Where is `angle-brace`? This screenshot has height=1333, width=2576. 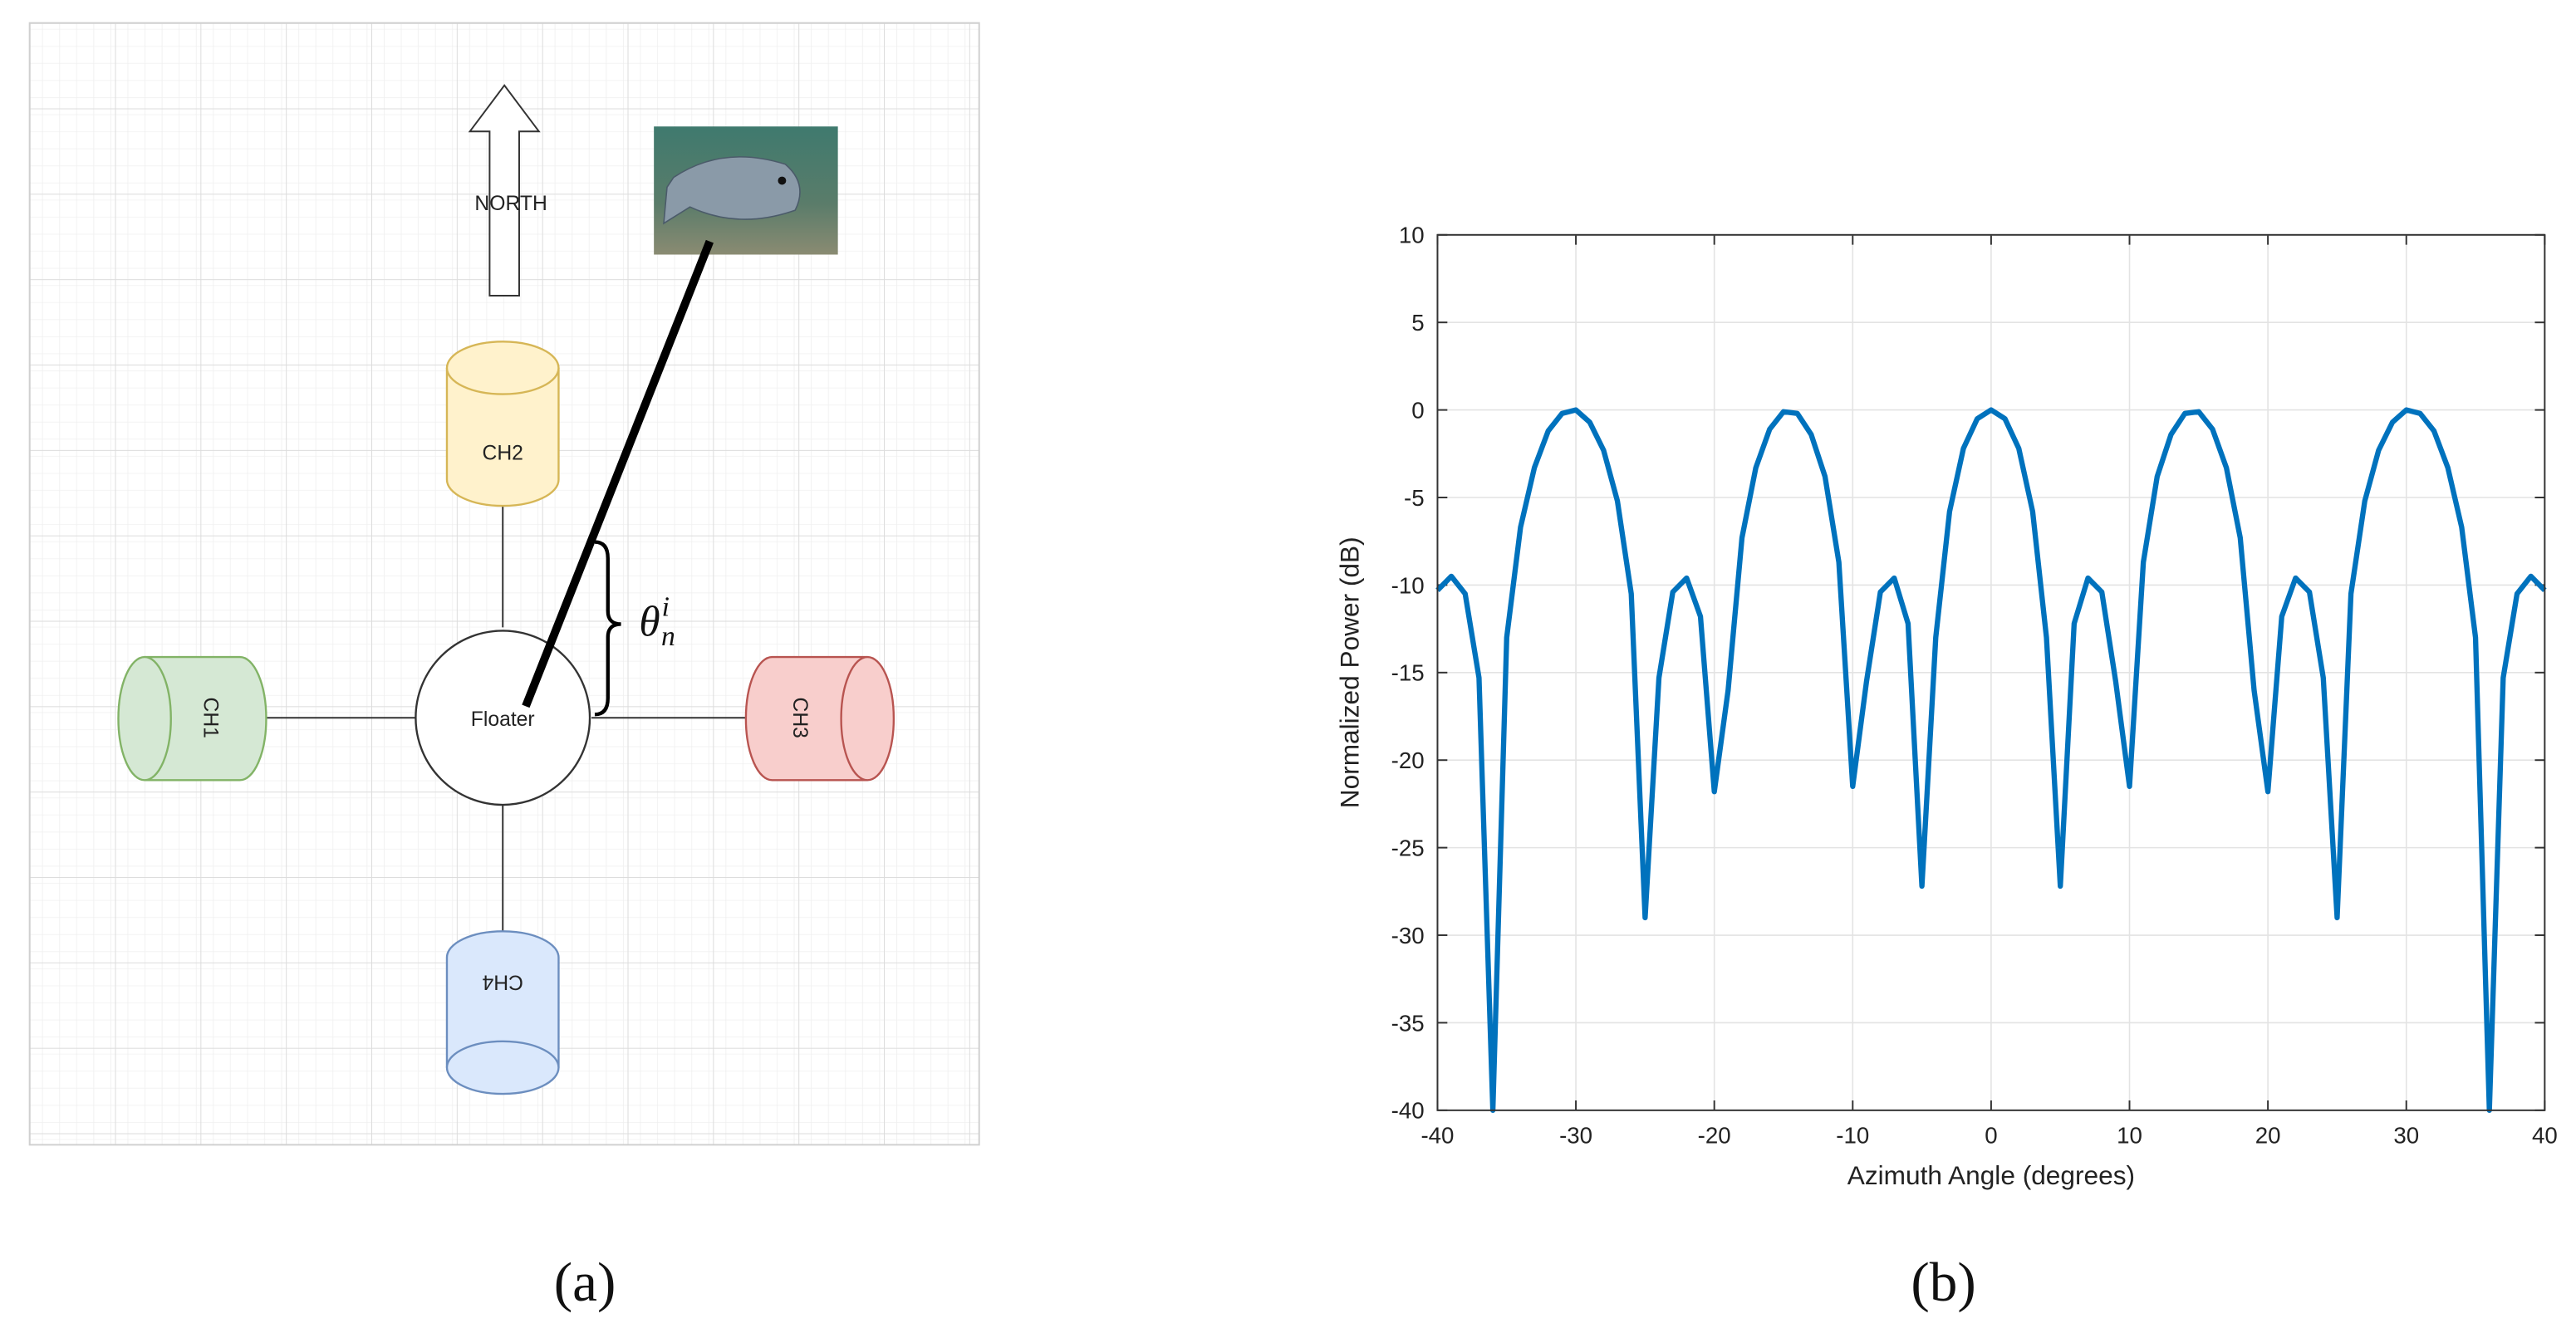
angle-brace is located at coordinates (607, 628).